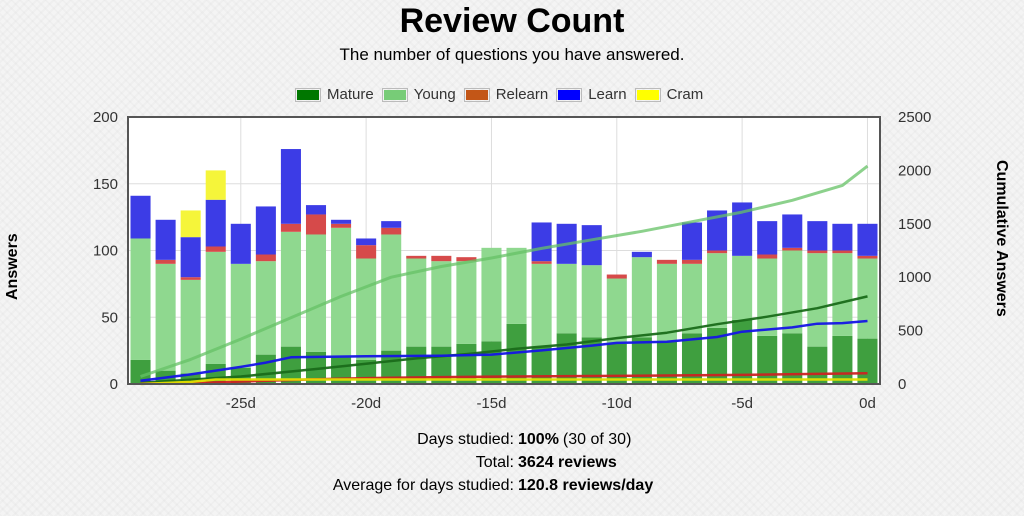 This screenshot has width=1024, height=516. What do you see at coordinates (685, 94) in the screenshot?
I see `legend-label-cram: Cram` at bounding box center [685, 94].